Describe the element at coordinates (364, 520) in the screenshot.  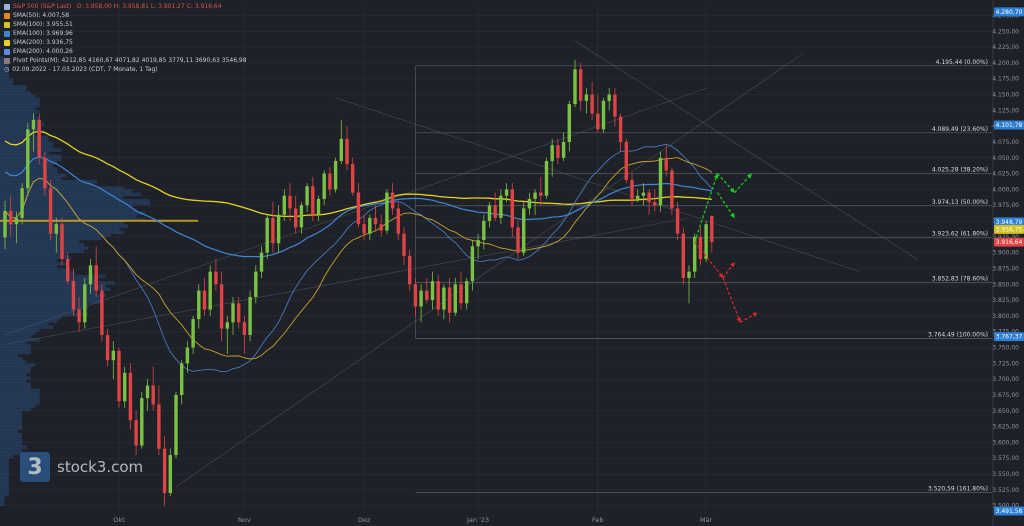
I see `x-tick-label: Dez` at that location.